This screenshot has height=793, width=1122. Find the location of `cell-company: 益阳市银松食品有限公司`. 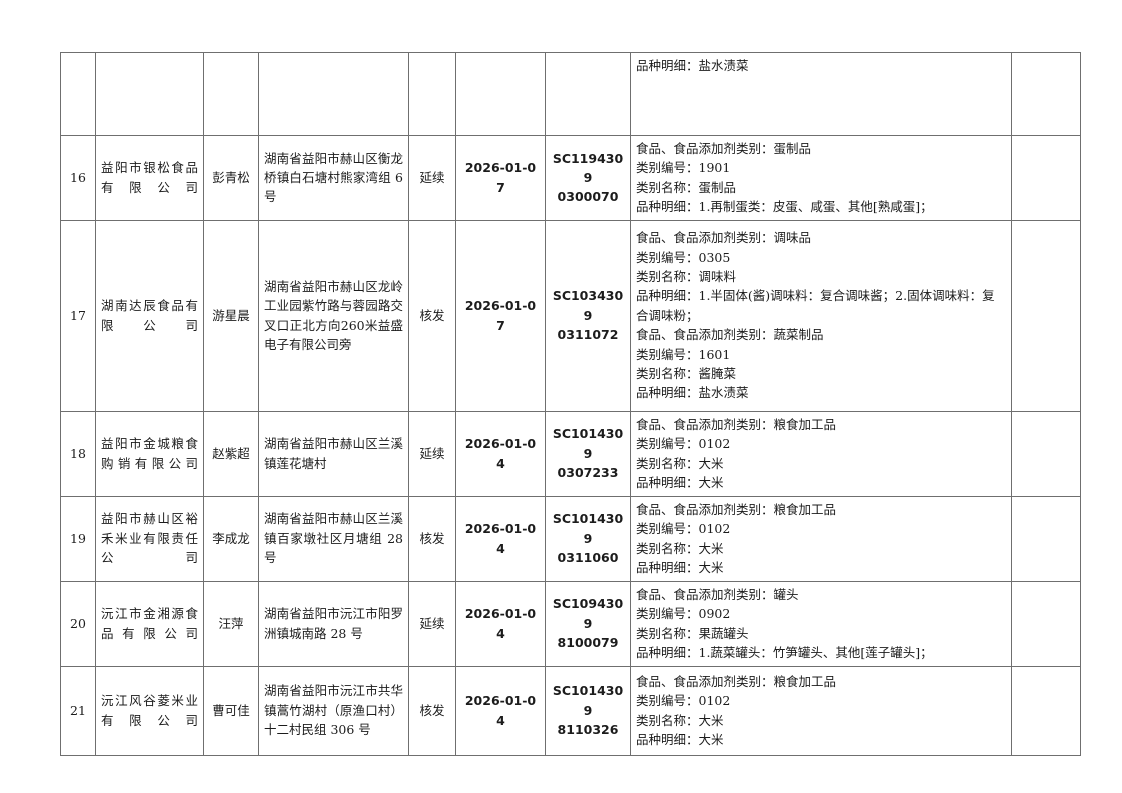

cell-company: 益阳市银松食品有限公司 is located at coordinates (149, 178).